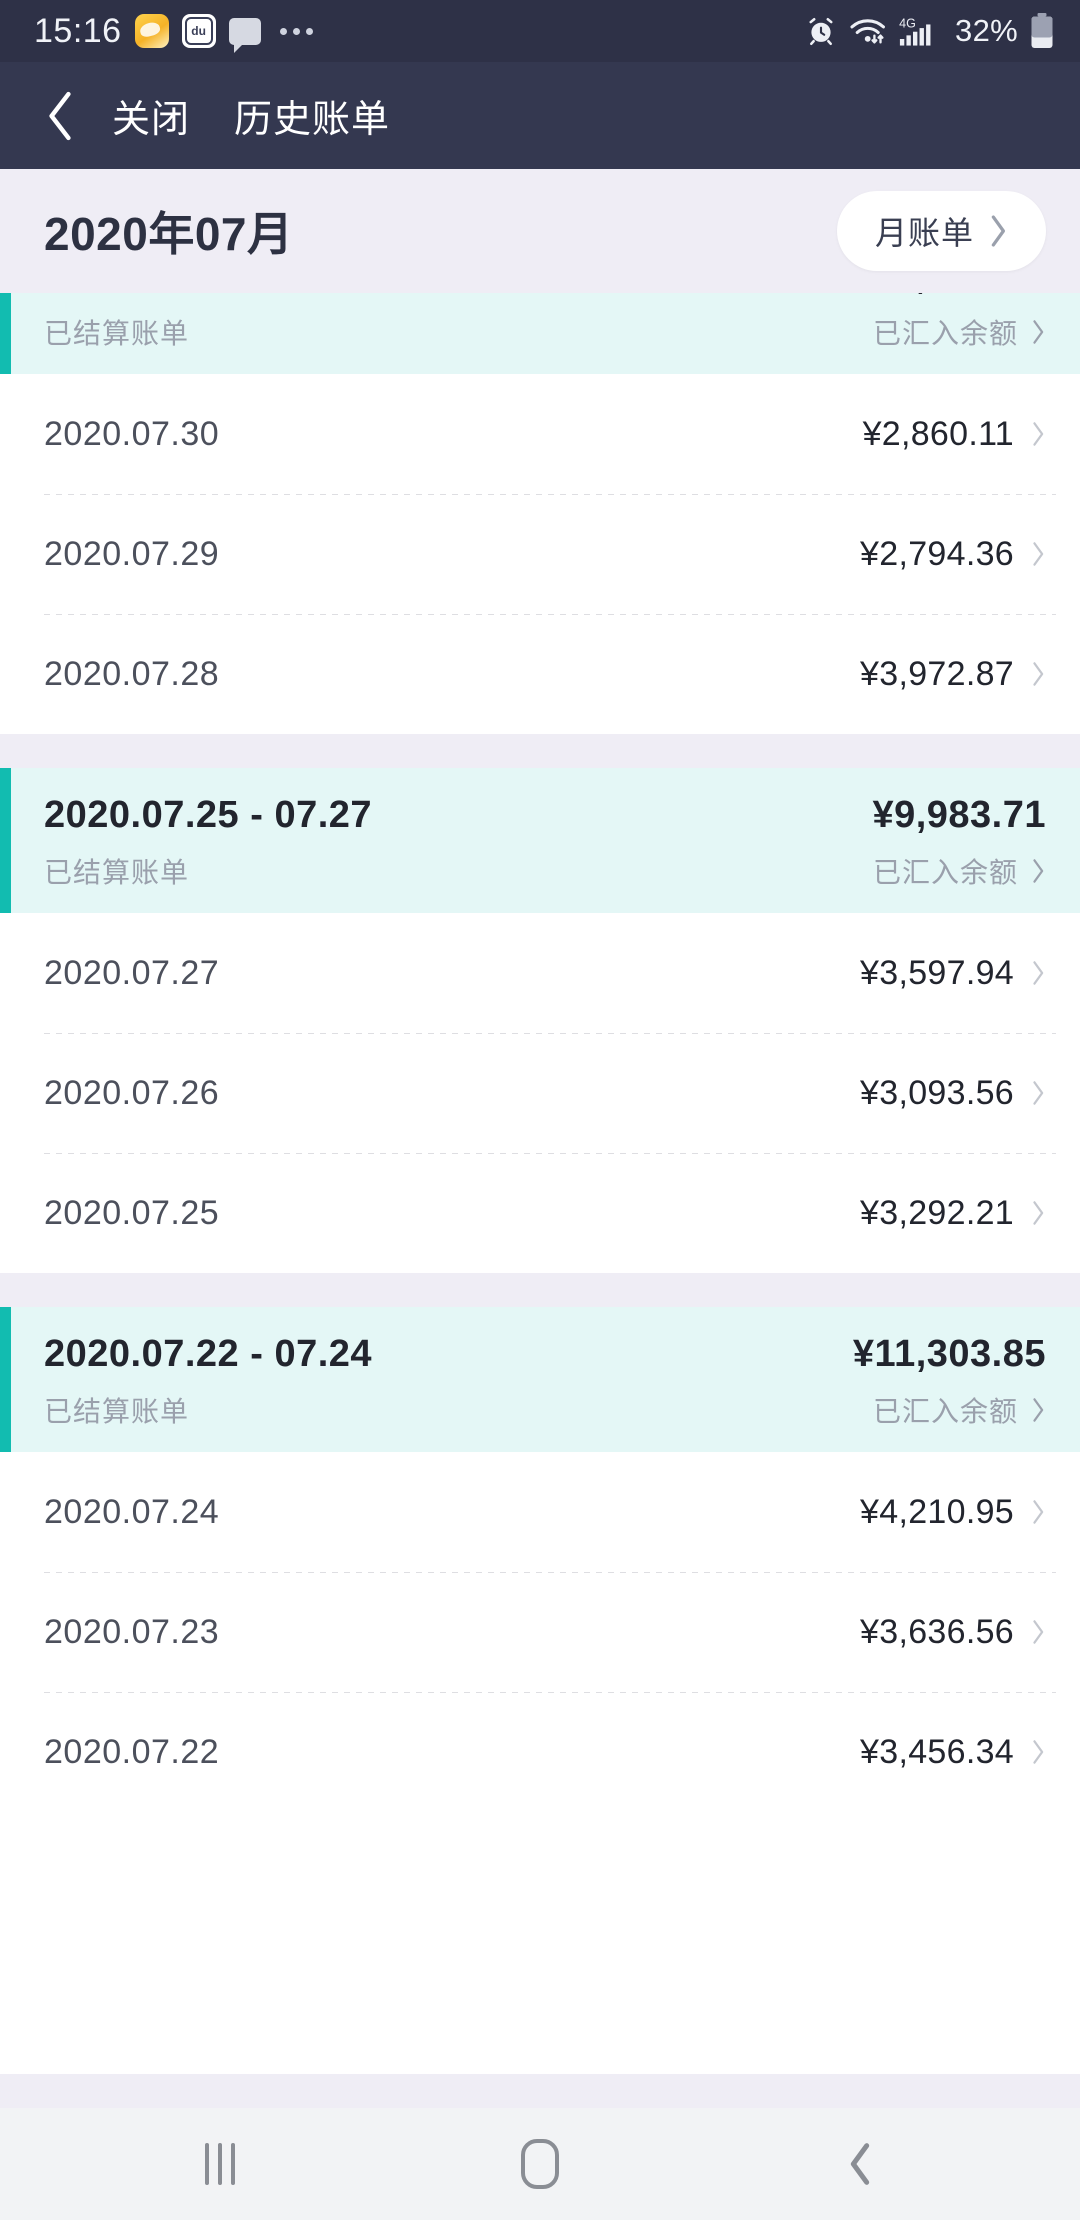  Describe the element at coordinates (937, 1212) in the screenshot. I see `row-amount: ¥3,292.21` at that location.